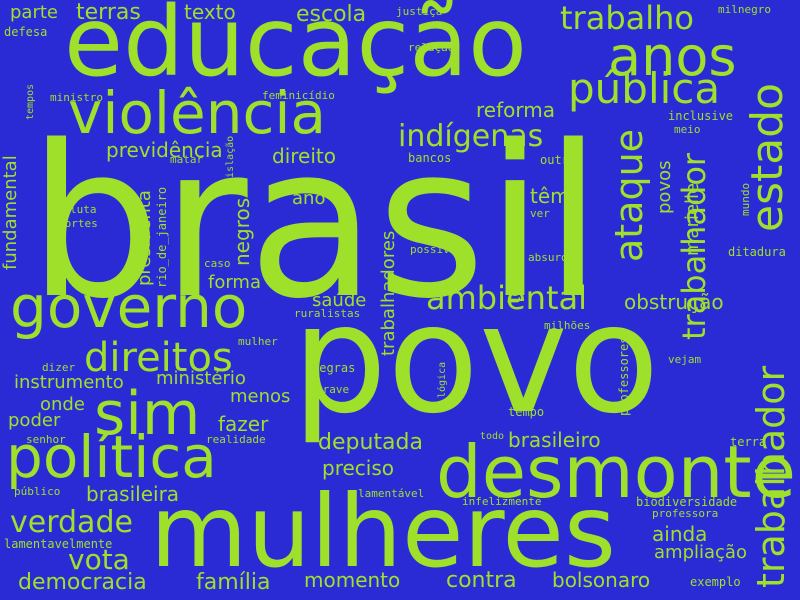 The width and height of the screenshot is (800, 600). What do you see at coordinates (701, 116) in the screenshot?
I see `word-inclusive: inclusive` at bounding box center [701, 116].